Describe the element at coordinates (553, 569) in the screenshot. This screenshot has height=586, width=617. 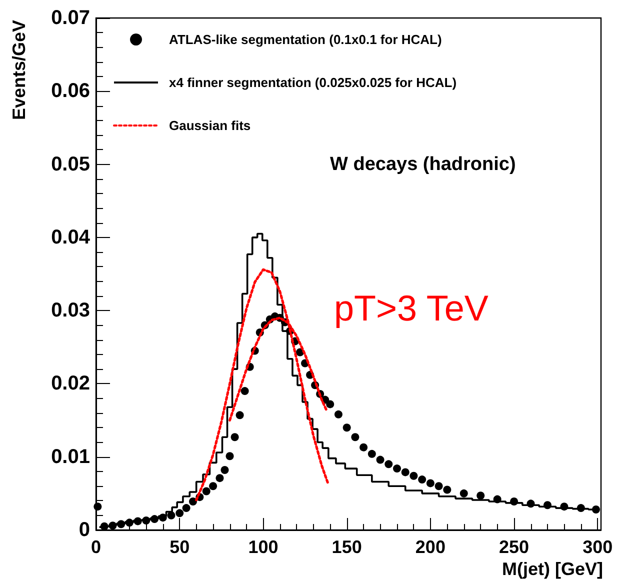
I see `x-axis-title: M(jet) [GeV]` at that location.